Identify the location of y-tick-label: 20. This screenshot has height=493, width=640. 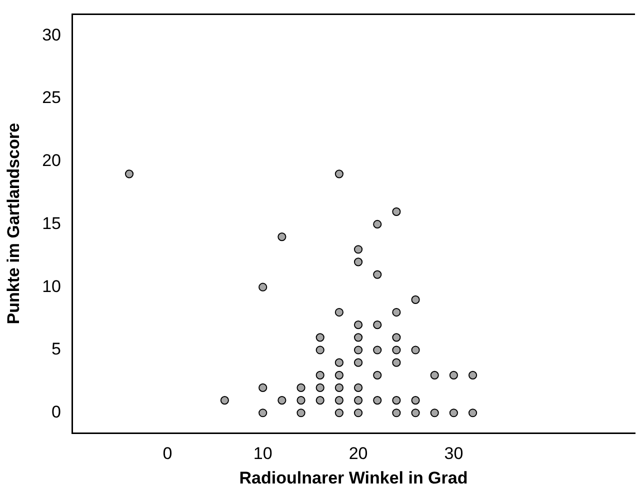
(51, 160).